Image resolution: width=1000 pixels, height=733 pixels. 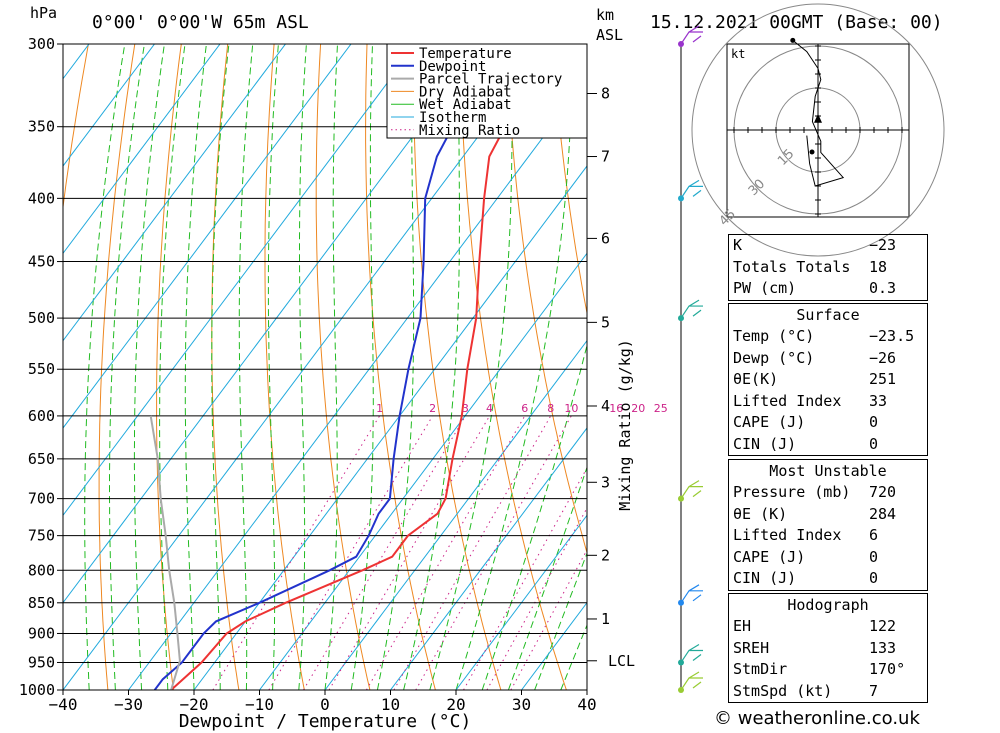 What do you see at coordinates (874, 535) in the screenshot?
I see `row-value: 6` at bounding box center [874, 535].